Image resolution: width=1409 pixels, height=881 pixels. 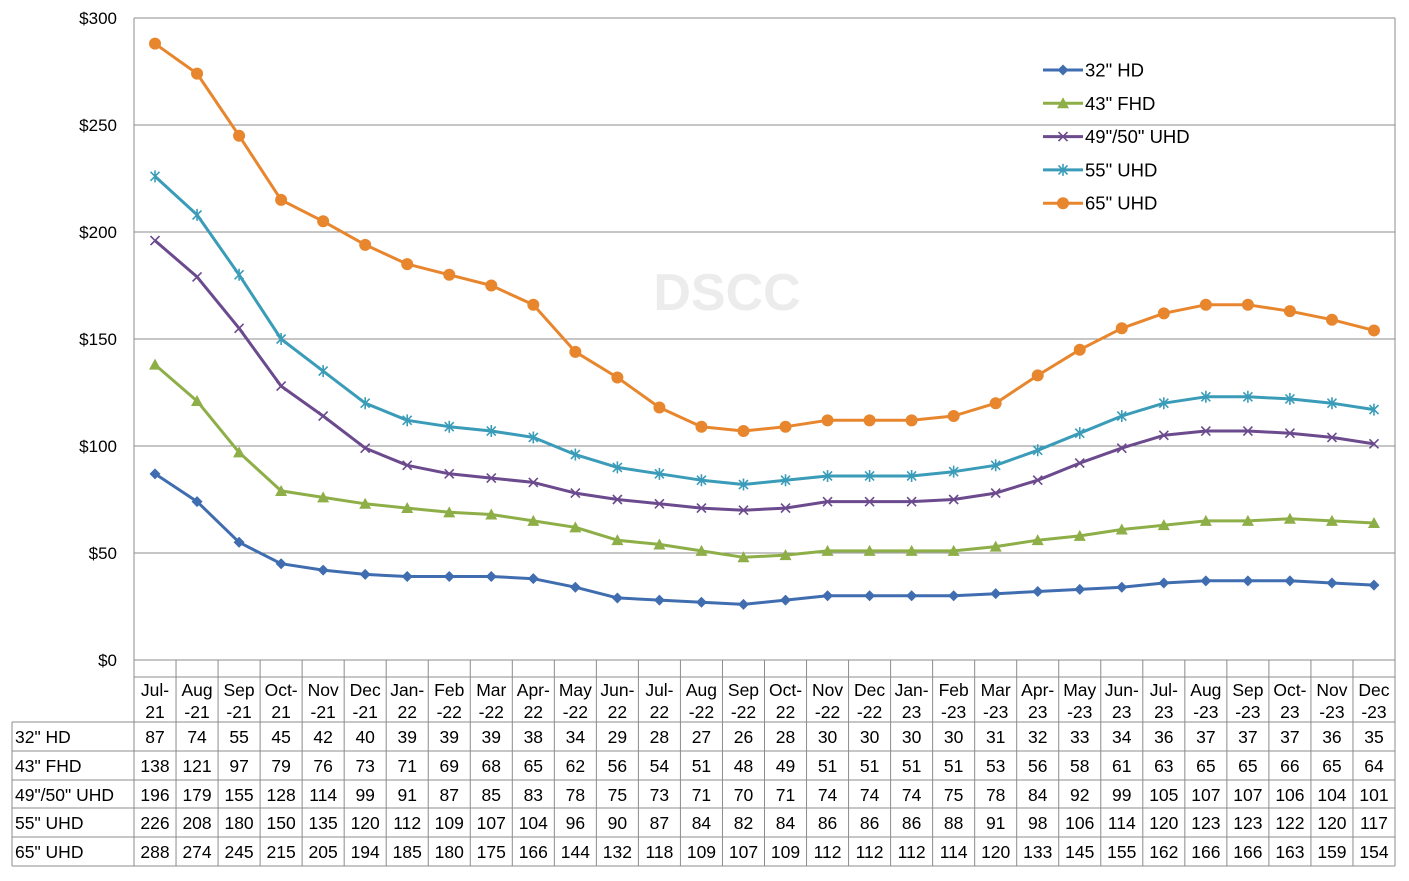 What do you see at coordinates (491, 766) in the screenshot?
I see `table-cell: 68` at bounding box center [491, 766].